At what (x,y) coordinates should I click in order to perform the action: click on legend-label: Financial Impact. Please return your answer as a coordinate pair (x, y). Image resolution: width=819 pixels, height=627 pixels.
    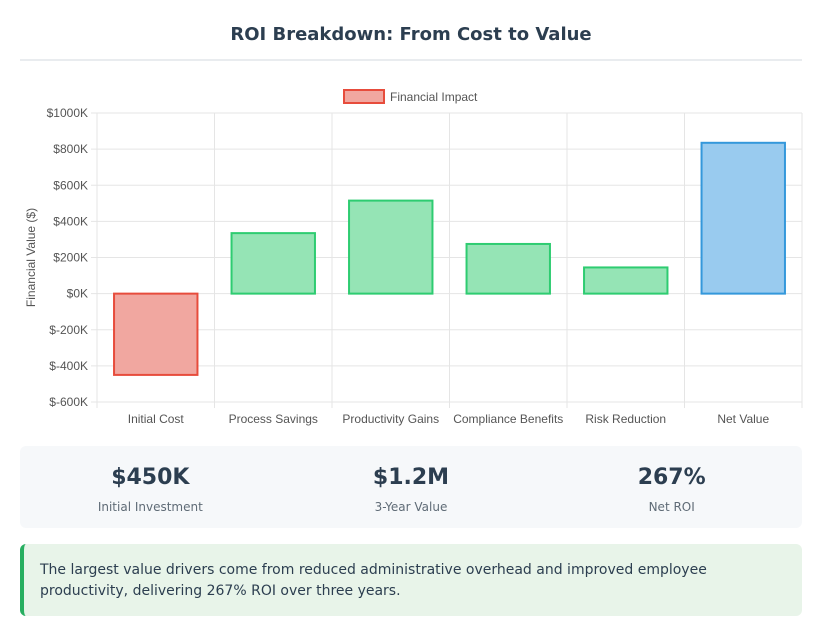
    Looking at the image, I should click on (434, 97).